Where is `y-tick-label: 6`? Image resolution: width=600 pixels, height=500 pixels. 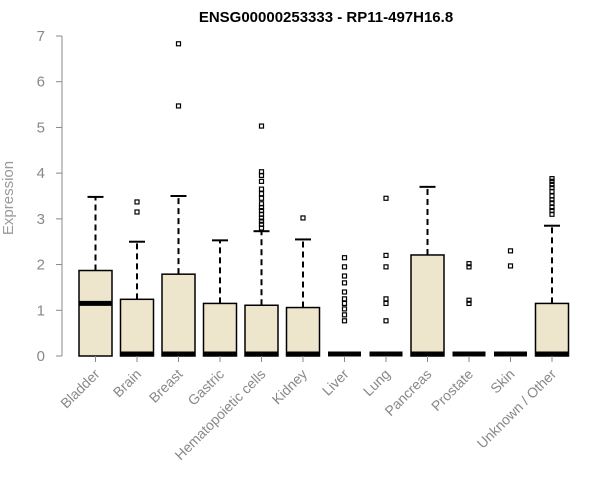 y-tick-label: 6 is located at coordinates (41, 82).